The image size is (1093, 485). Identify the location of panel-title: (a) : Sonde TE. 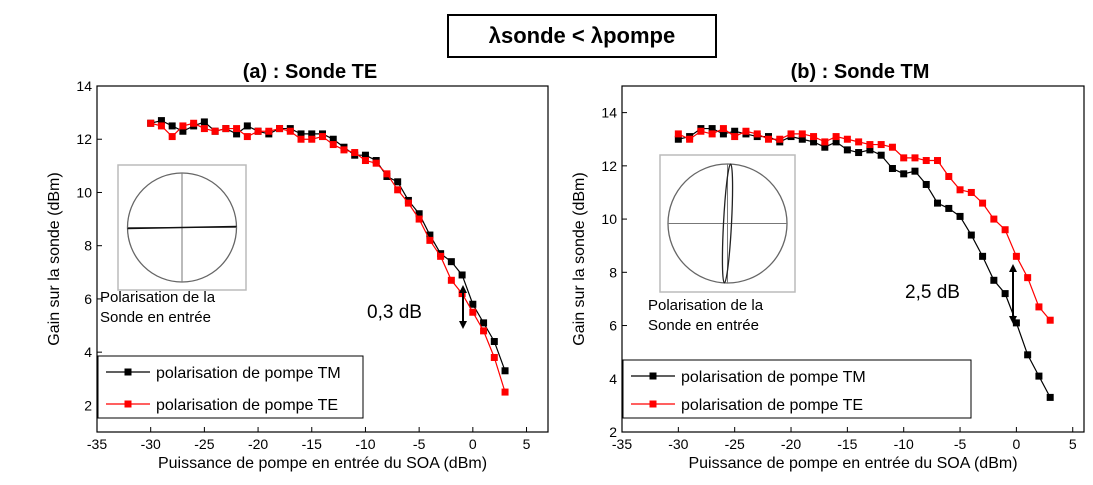
(310, 72).